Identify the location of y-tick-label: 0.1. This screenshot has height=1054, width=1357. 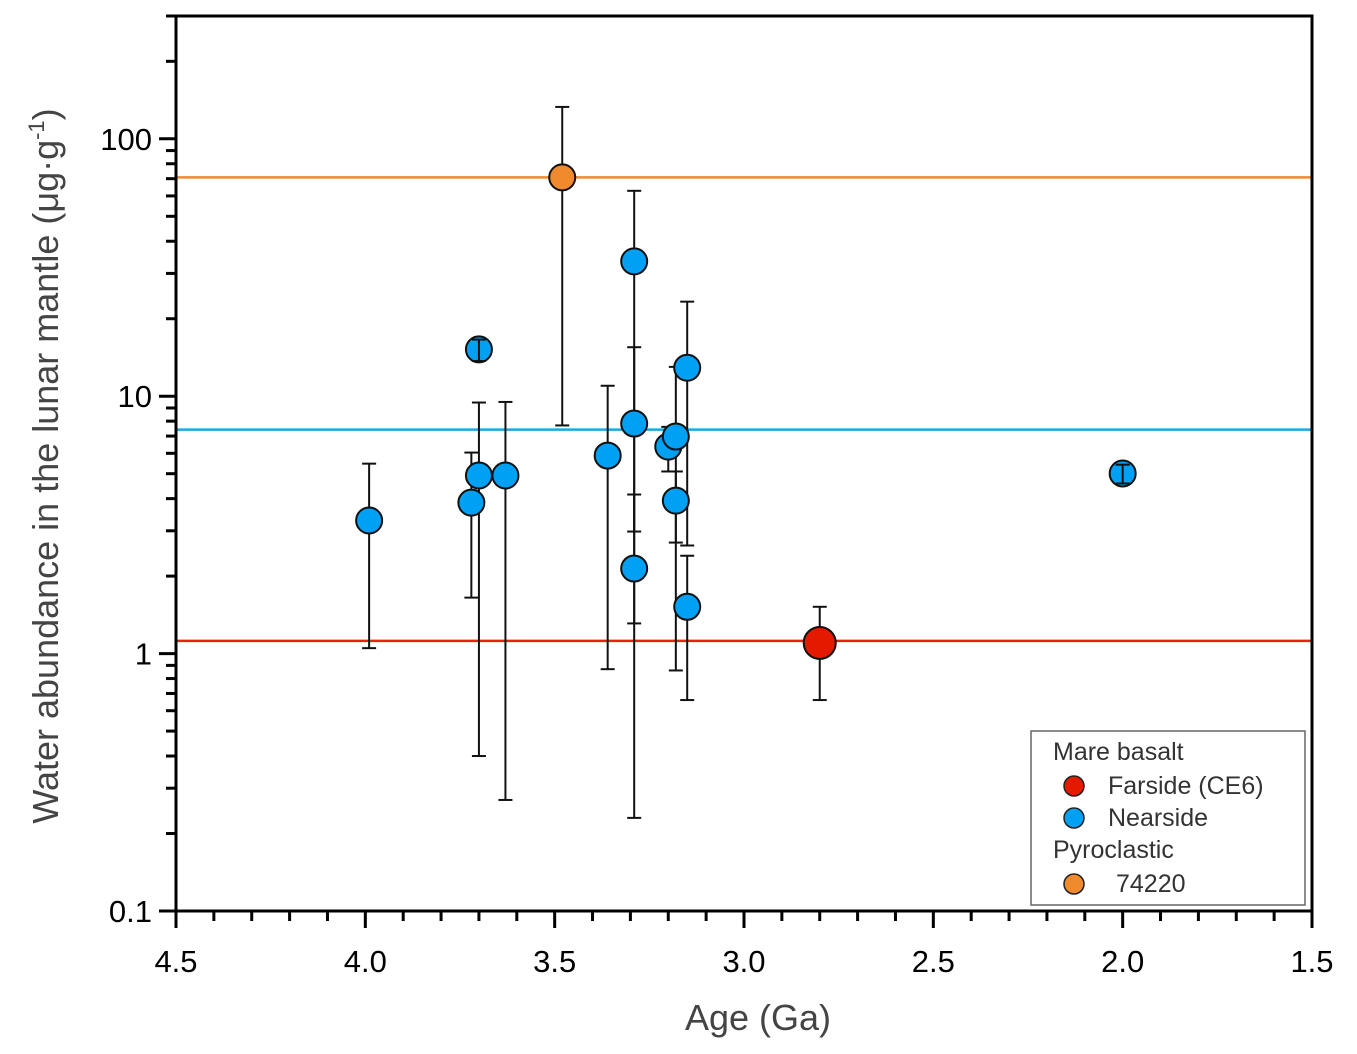
(130, 911).